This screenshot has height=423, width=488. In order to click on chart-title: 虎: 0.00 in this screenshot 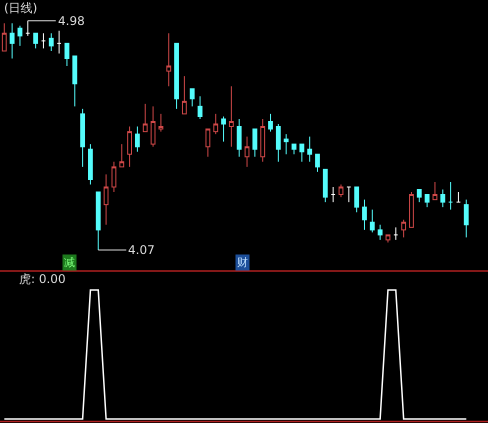, I will do `click(42, 279)`.